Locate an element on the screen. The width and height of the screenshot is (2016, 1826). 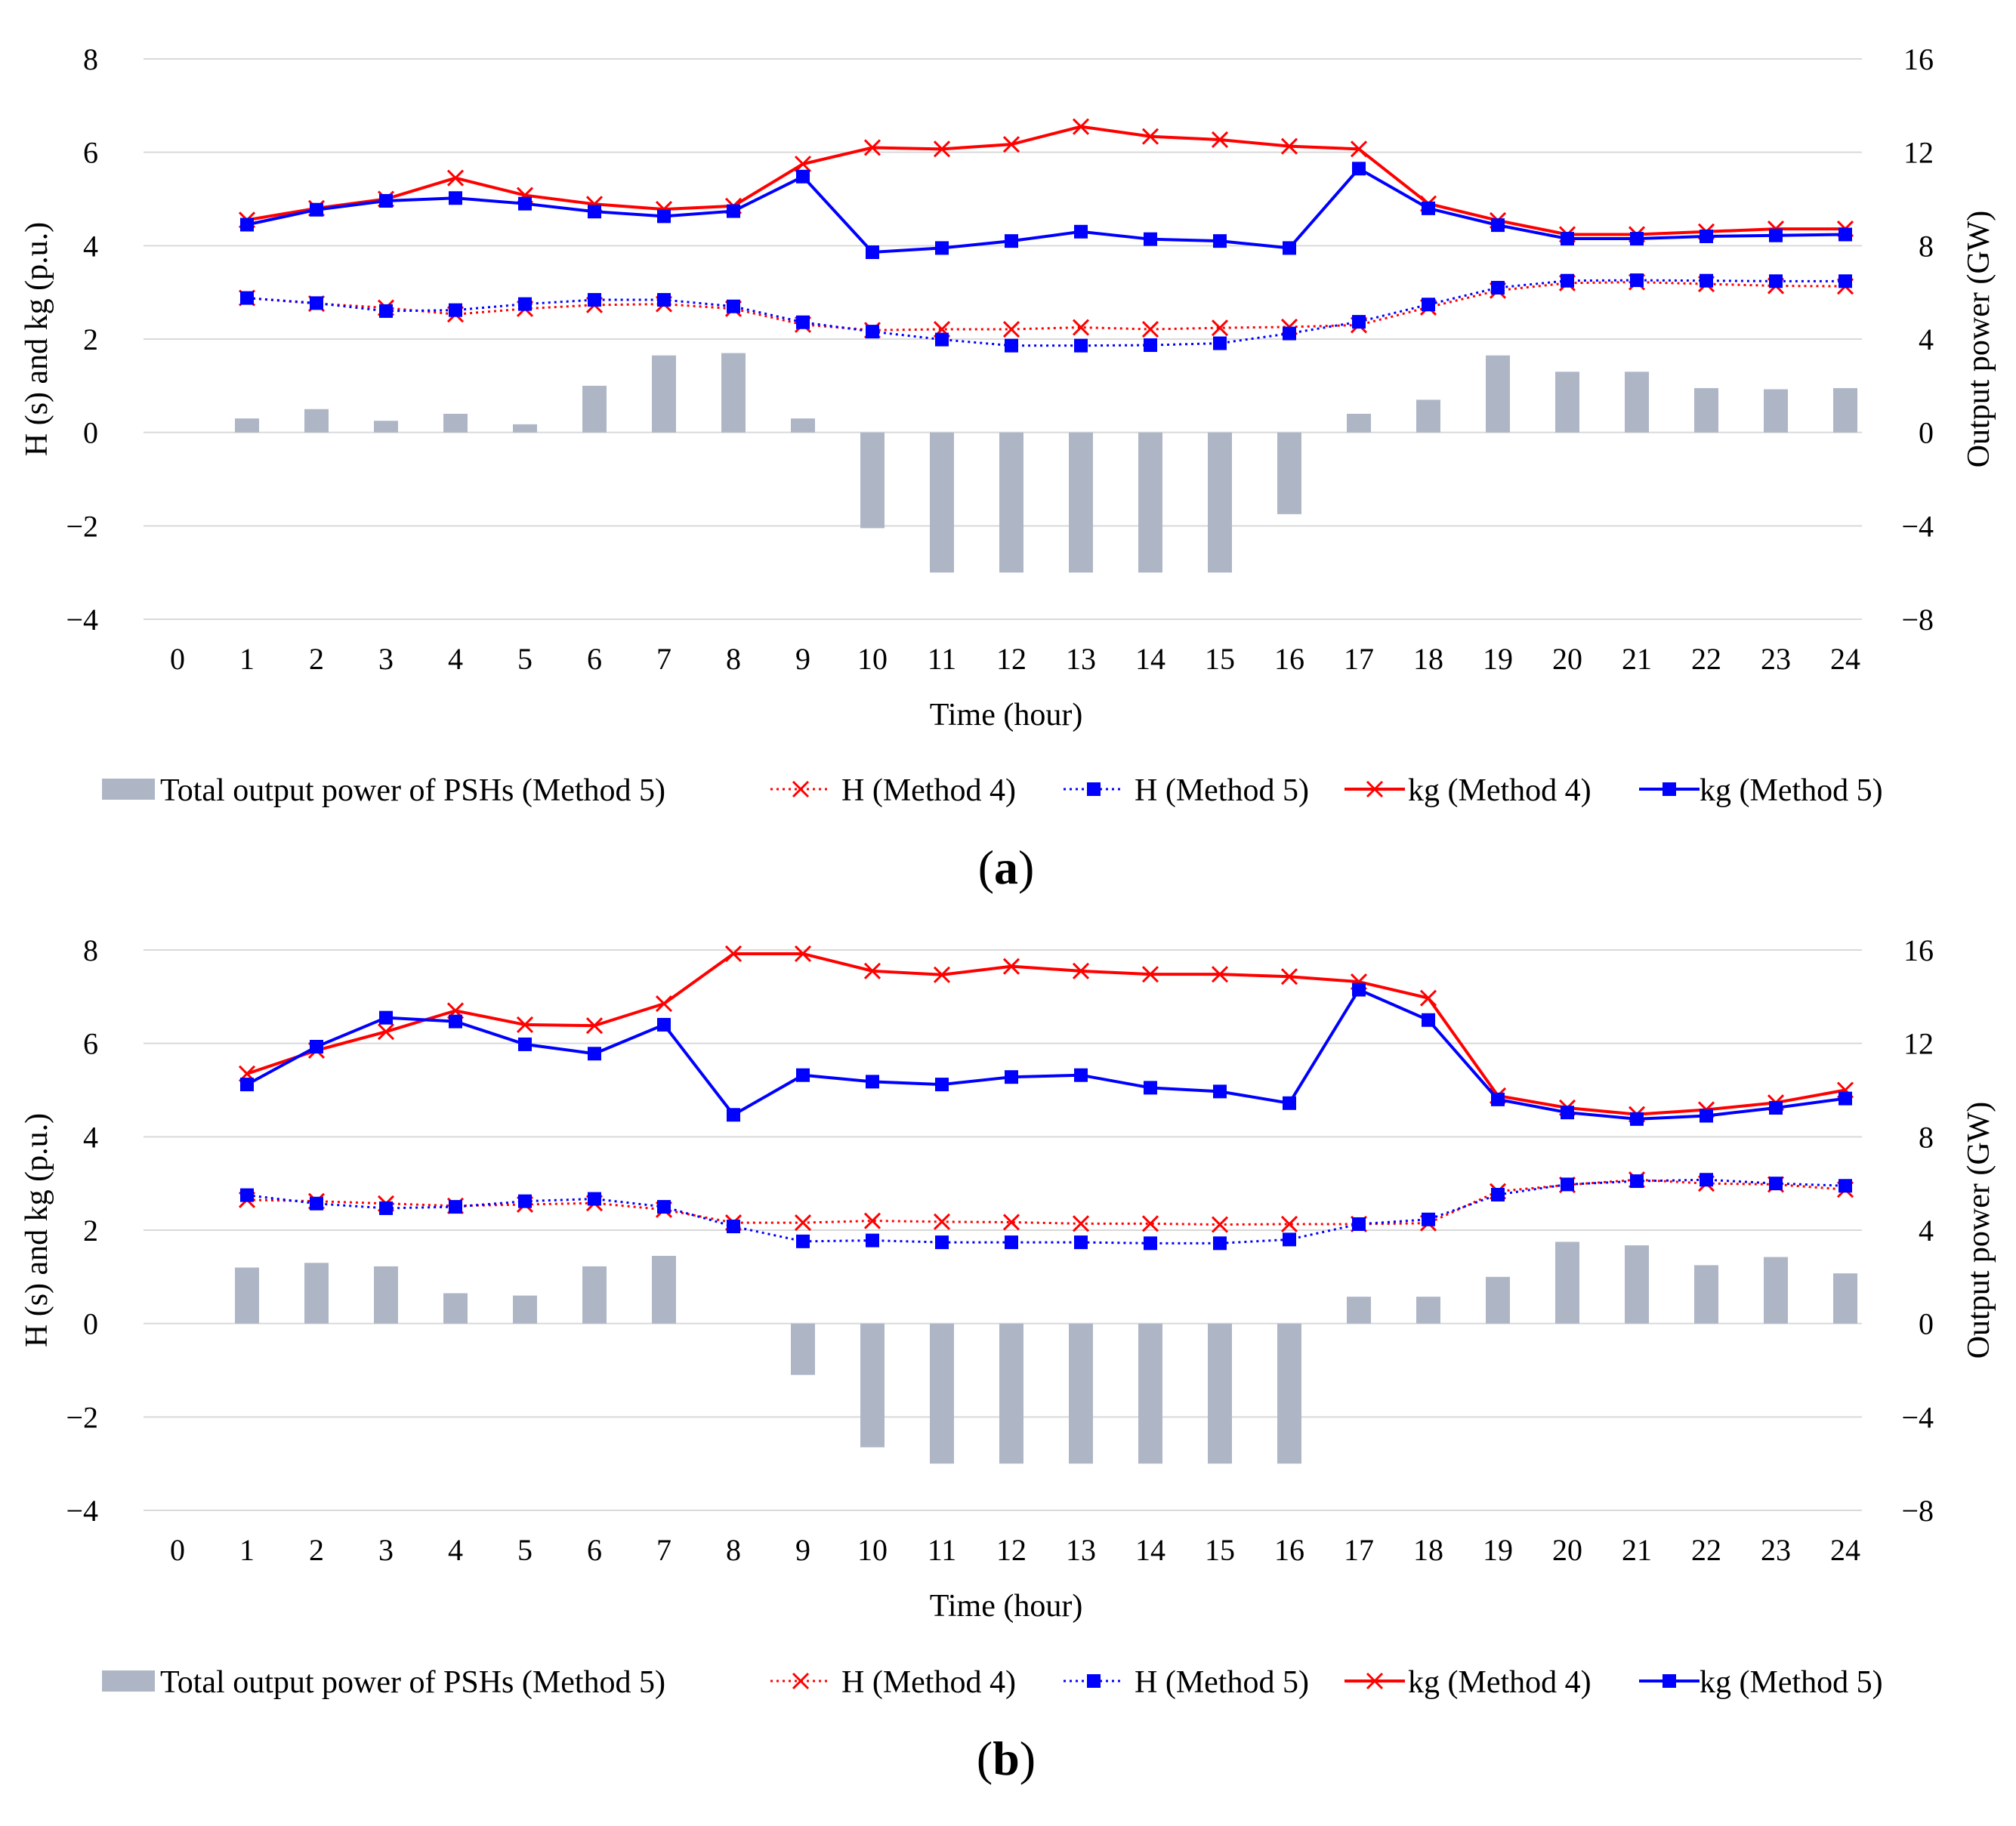
y-axis-title-right: Output power (GW) is located at coordinates (1979, 339).